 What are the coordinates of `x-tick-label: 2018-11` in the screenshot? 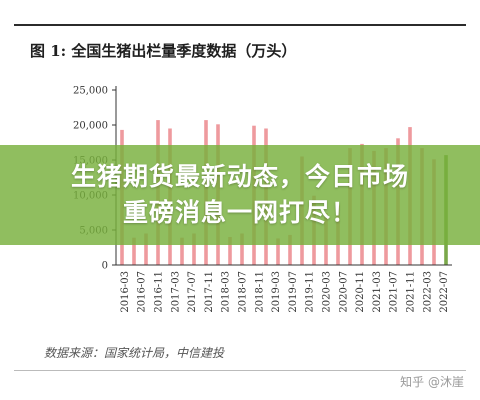 It's located at (259, 292).